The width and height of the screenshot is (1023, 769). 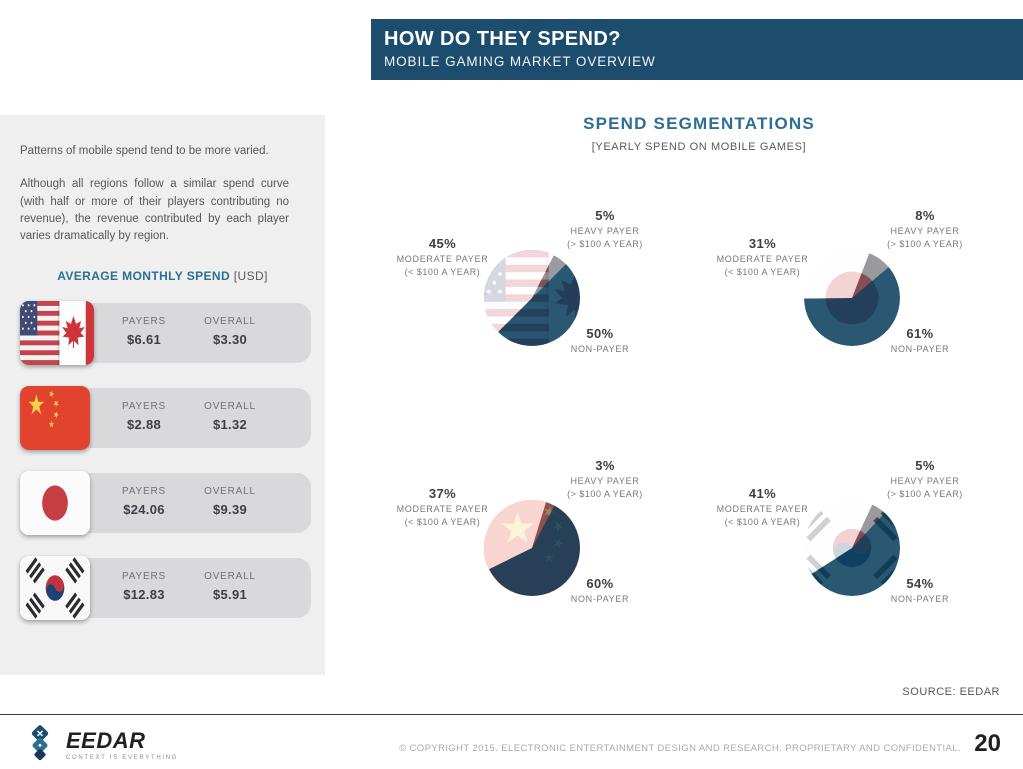 I want to click on brand-tagline: CONTEXT IS EVERYTHING, so click(x=122, y=757).